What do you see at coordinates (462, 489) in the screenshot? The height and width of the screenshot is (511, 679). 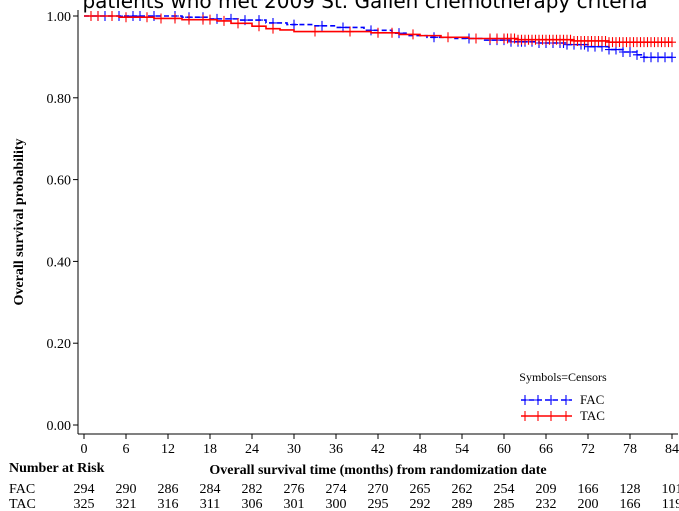 I see `risk-value: 262` at bounding box center [462, 489].